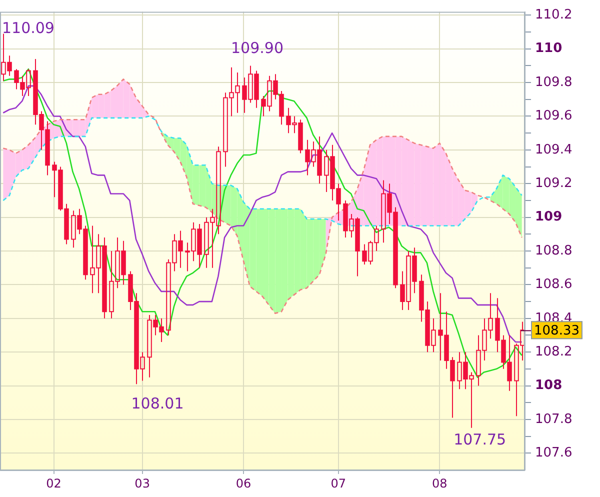 This screenshot has width=600, height=497. I want to click on x-tick-label: 06, so click(244, 483).